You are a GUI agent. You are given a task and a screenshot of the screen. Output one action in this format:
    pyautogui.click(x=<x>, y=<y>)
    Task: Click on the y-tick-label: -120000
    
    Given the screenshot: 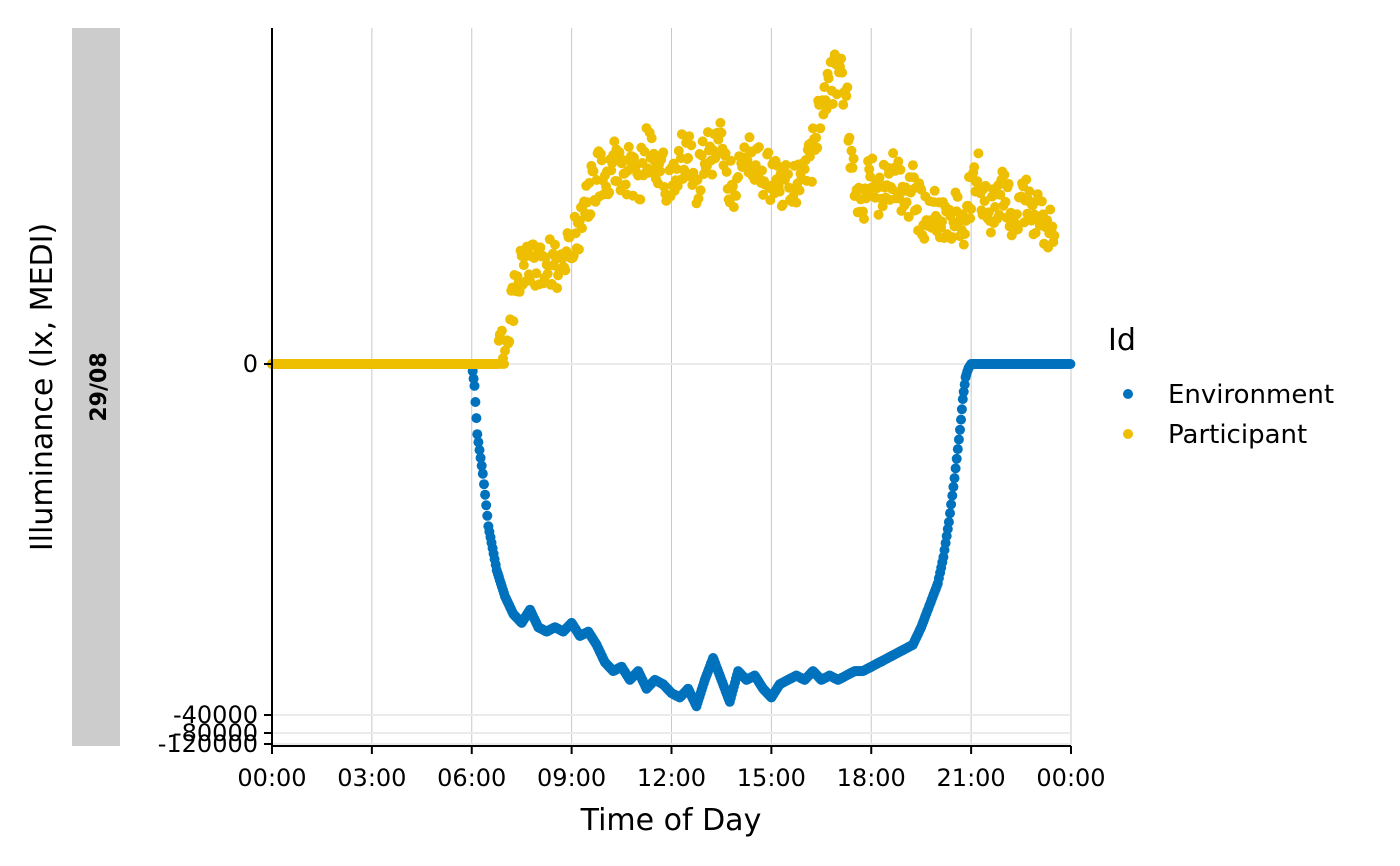 What is the action you would take?
    pyautogui.click(x=208, y=744)
    